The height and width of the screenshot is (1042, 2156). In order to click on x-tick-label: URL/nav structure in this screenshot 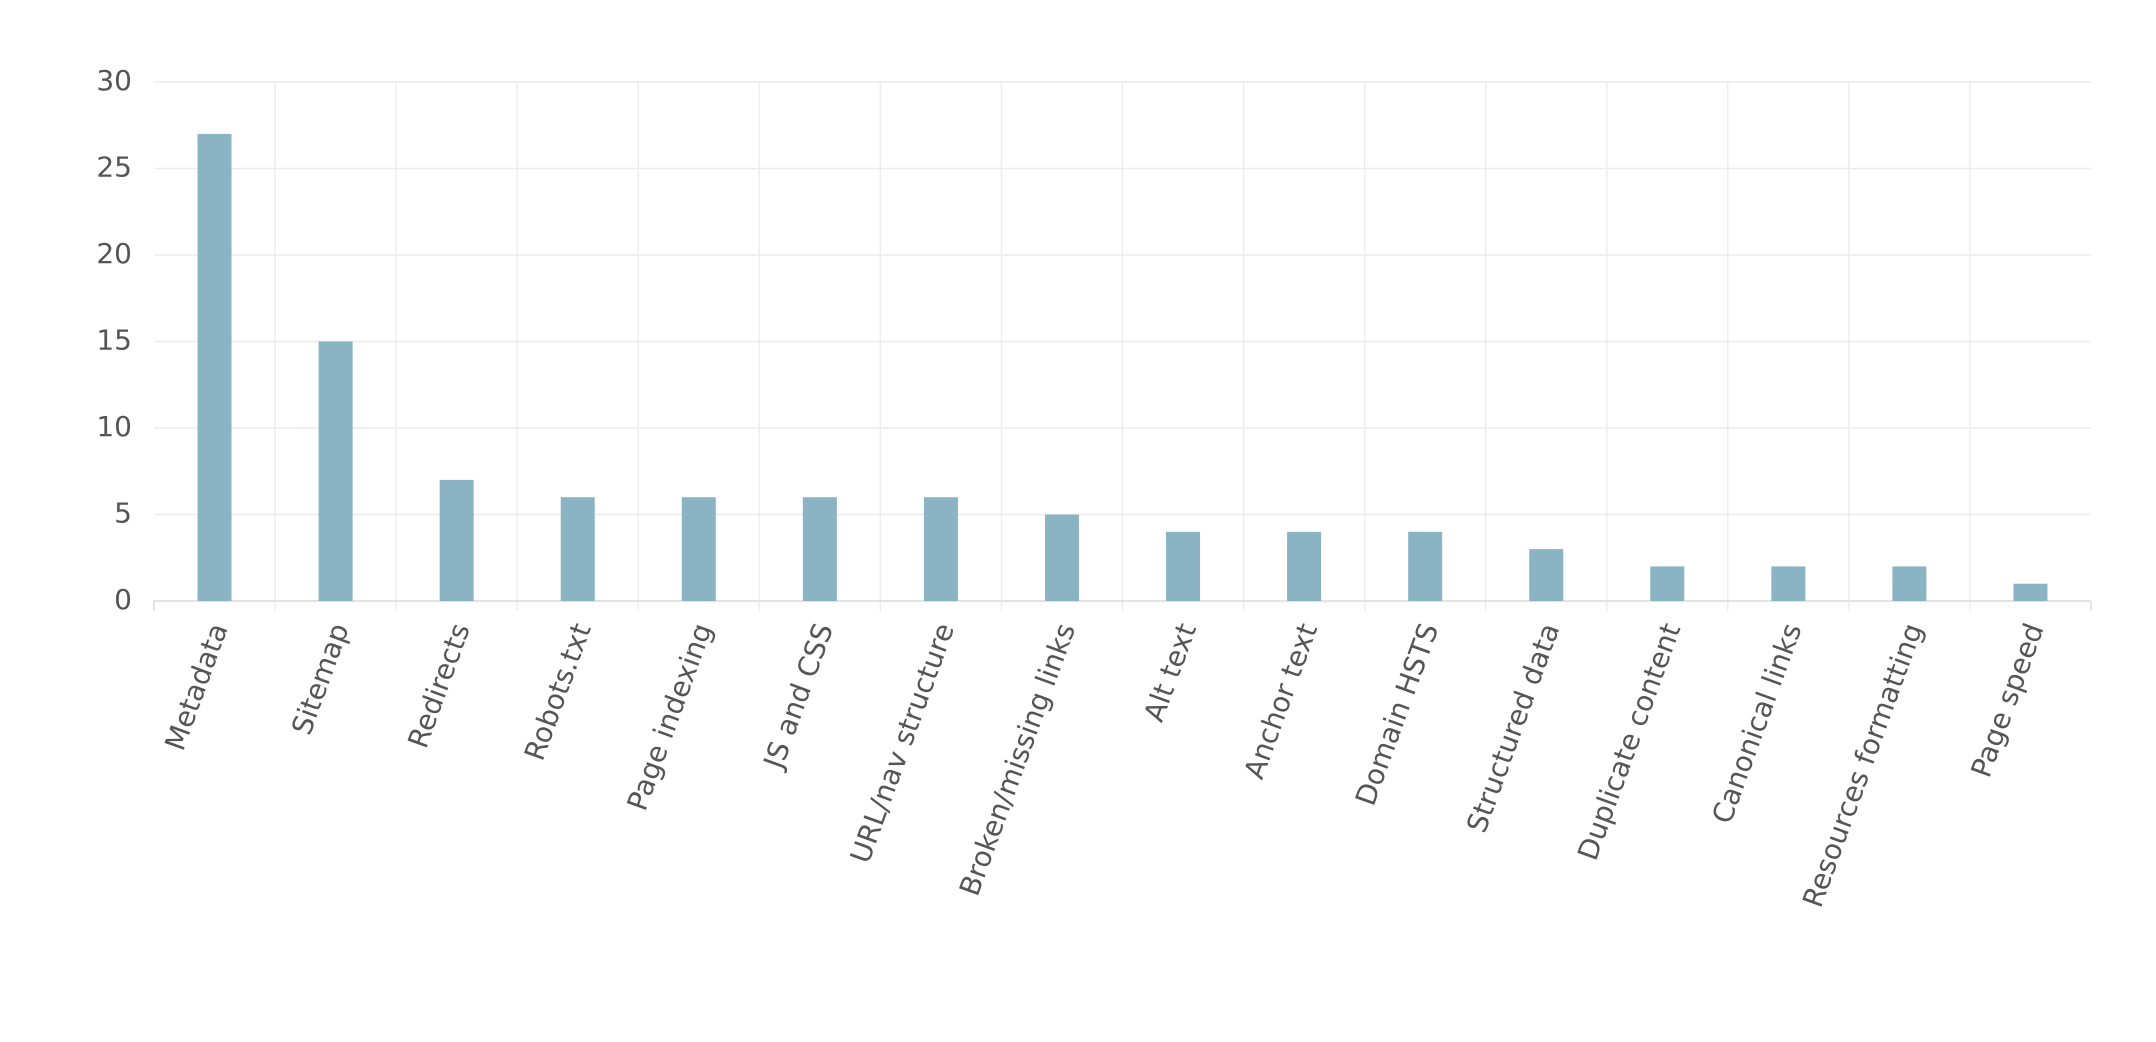, I will do `click(902, 743)`.